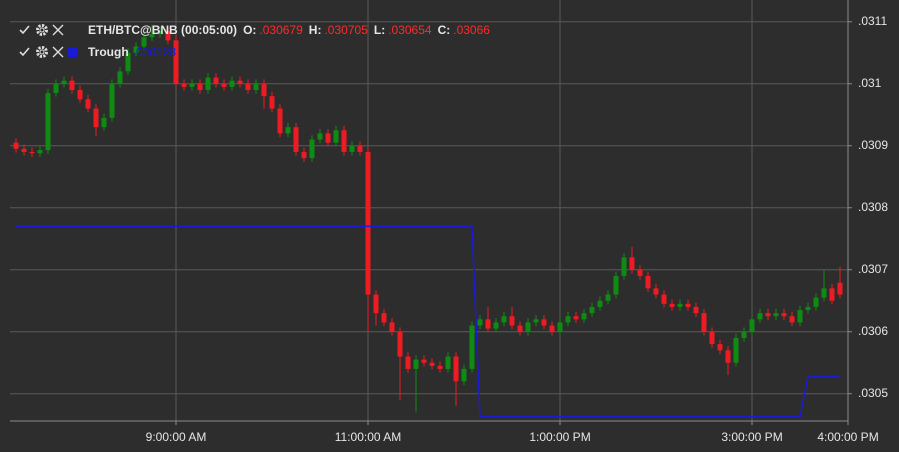  I want to click on ohlc-value: .030679, so click(281, 30).